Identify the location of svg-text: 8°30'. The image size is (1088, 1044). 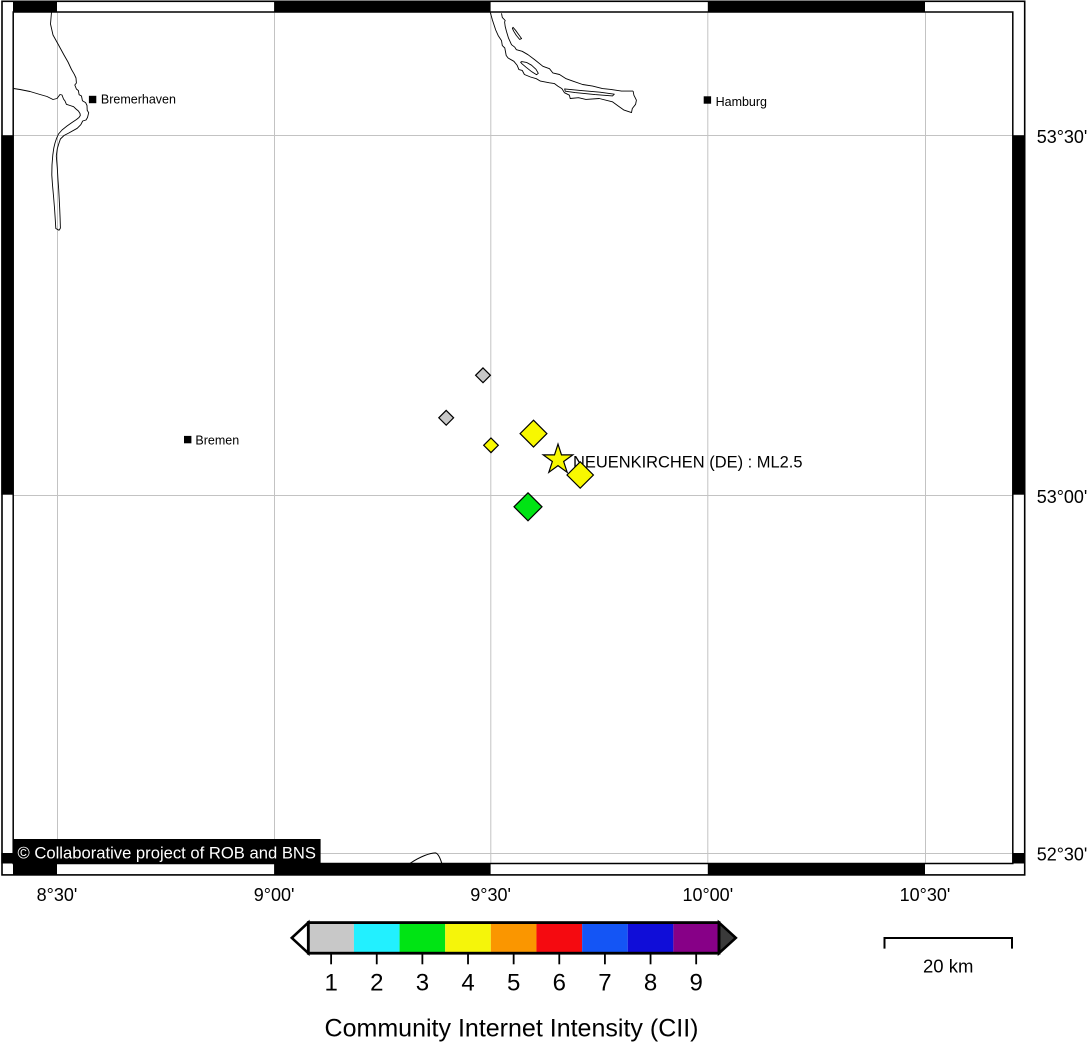
(57, 895).